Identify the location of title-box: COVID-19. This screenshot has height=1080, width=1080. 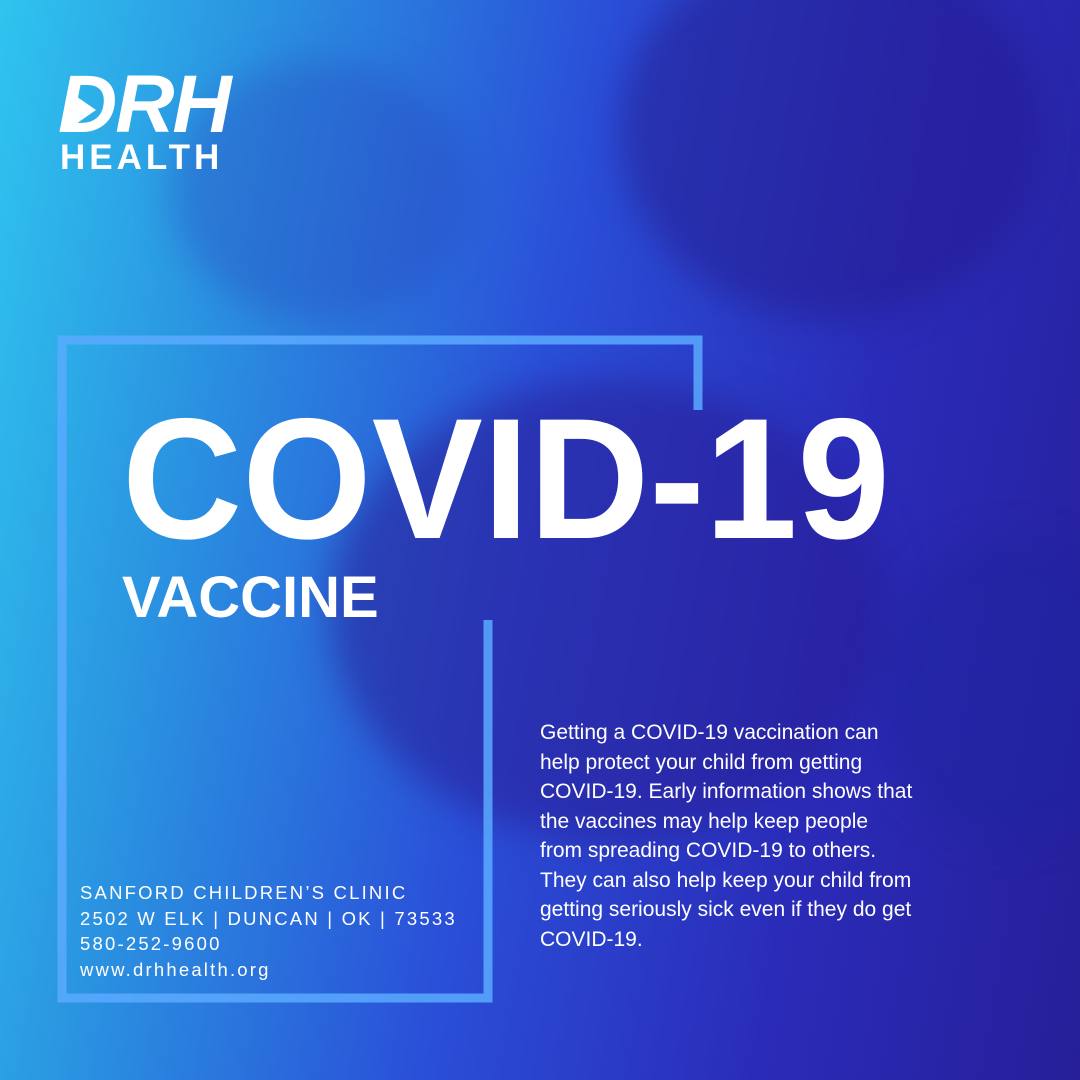
(506, 479).